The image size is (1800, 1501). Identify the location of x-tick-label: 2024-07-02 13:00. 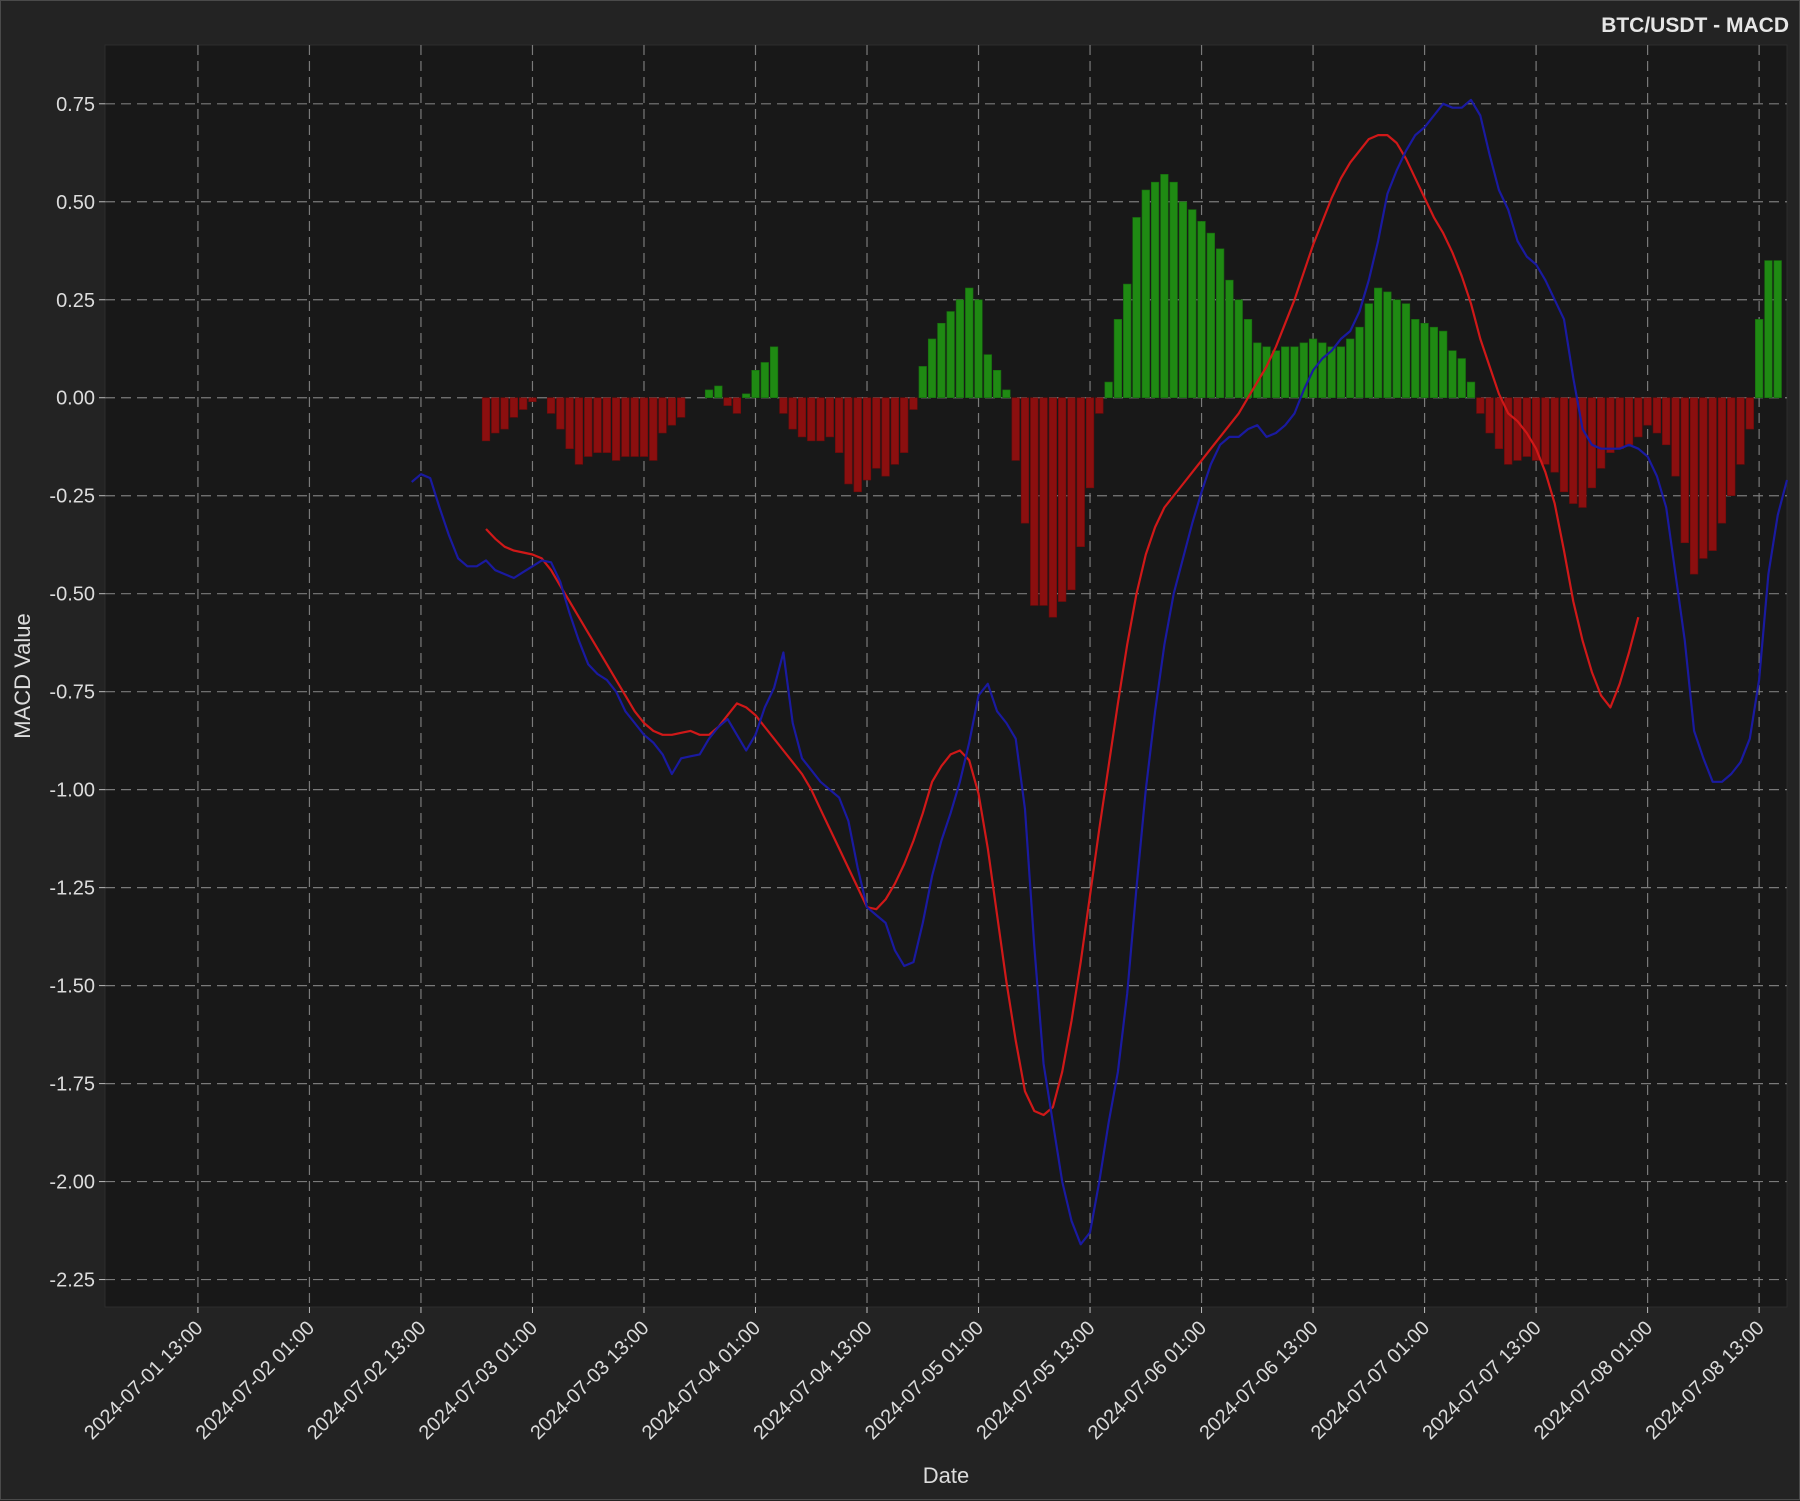
(366, 1380).